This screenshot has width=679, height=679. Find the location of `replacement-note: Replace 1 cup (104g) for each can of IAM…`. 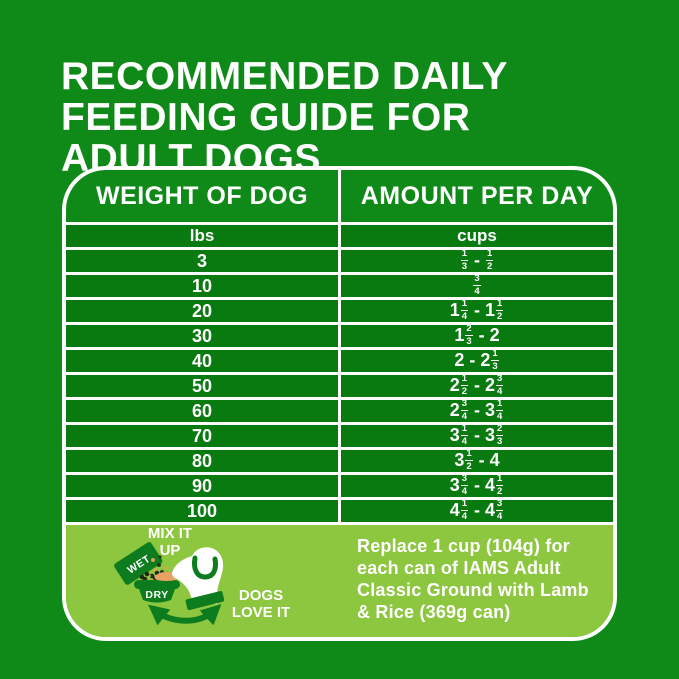

replacement-note: Replace 1 cup (104g) for each can of IAM… is located at coordinates (473, 579).